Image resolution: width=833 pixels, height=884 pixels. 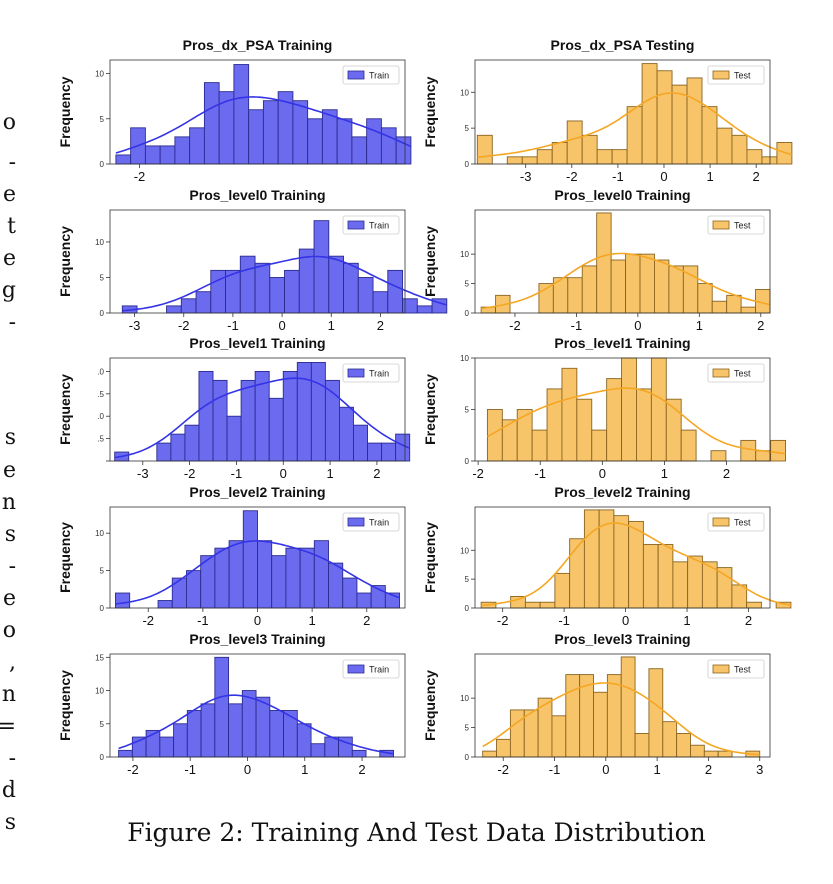 What do you see at coordinates (622, 492) in the screenshot?
I see `panel-title: Pros_level2 Training` at bounding box center [622, 492].